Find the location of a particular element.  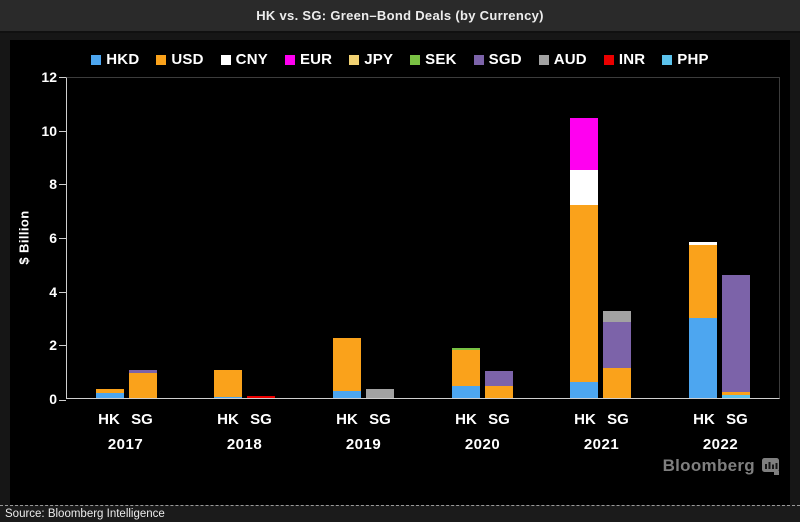

bar-label-group-2020: HK SG is located at coordinates (482, 419).